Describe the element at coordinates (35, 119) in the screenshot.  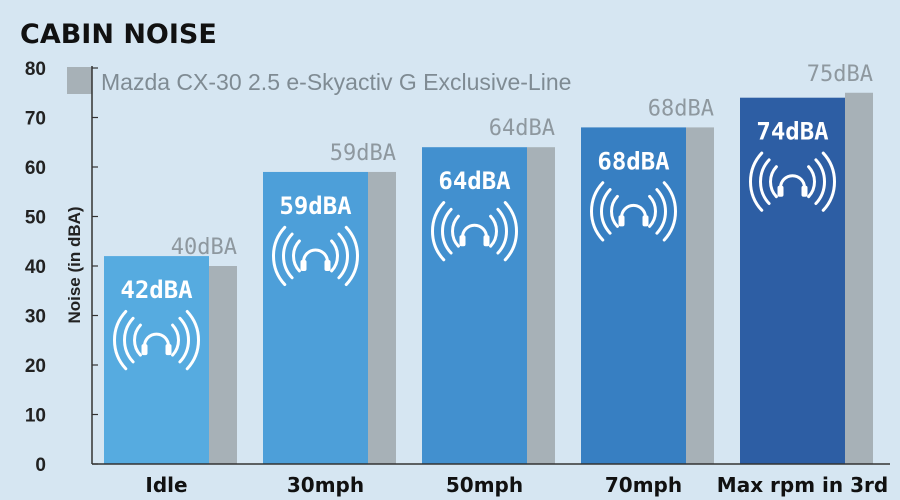
I see `y-tick-label: 70` at that location.